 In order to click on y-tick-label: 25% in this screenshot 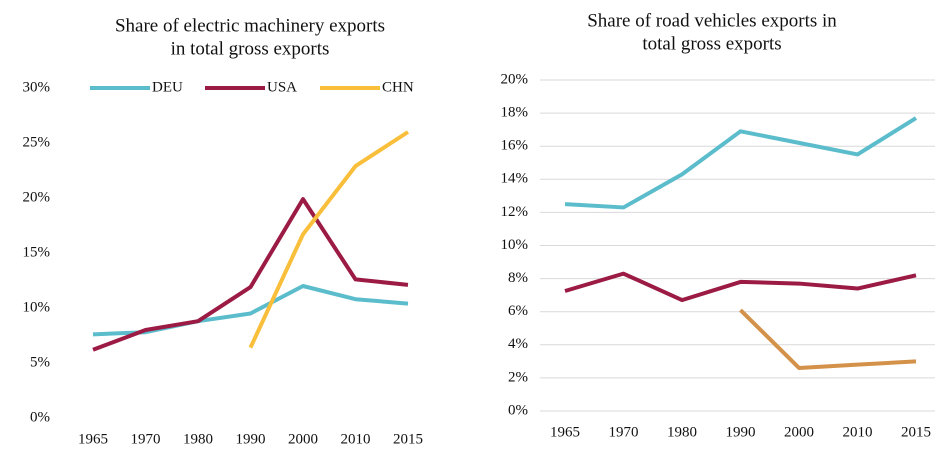, I will do `click(37, 142)`.